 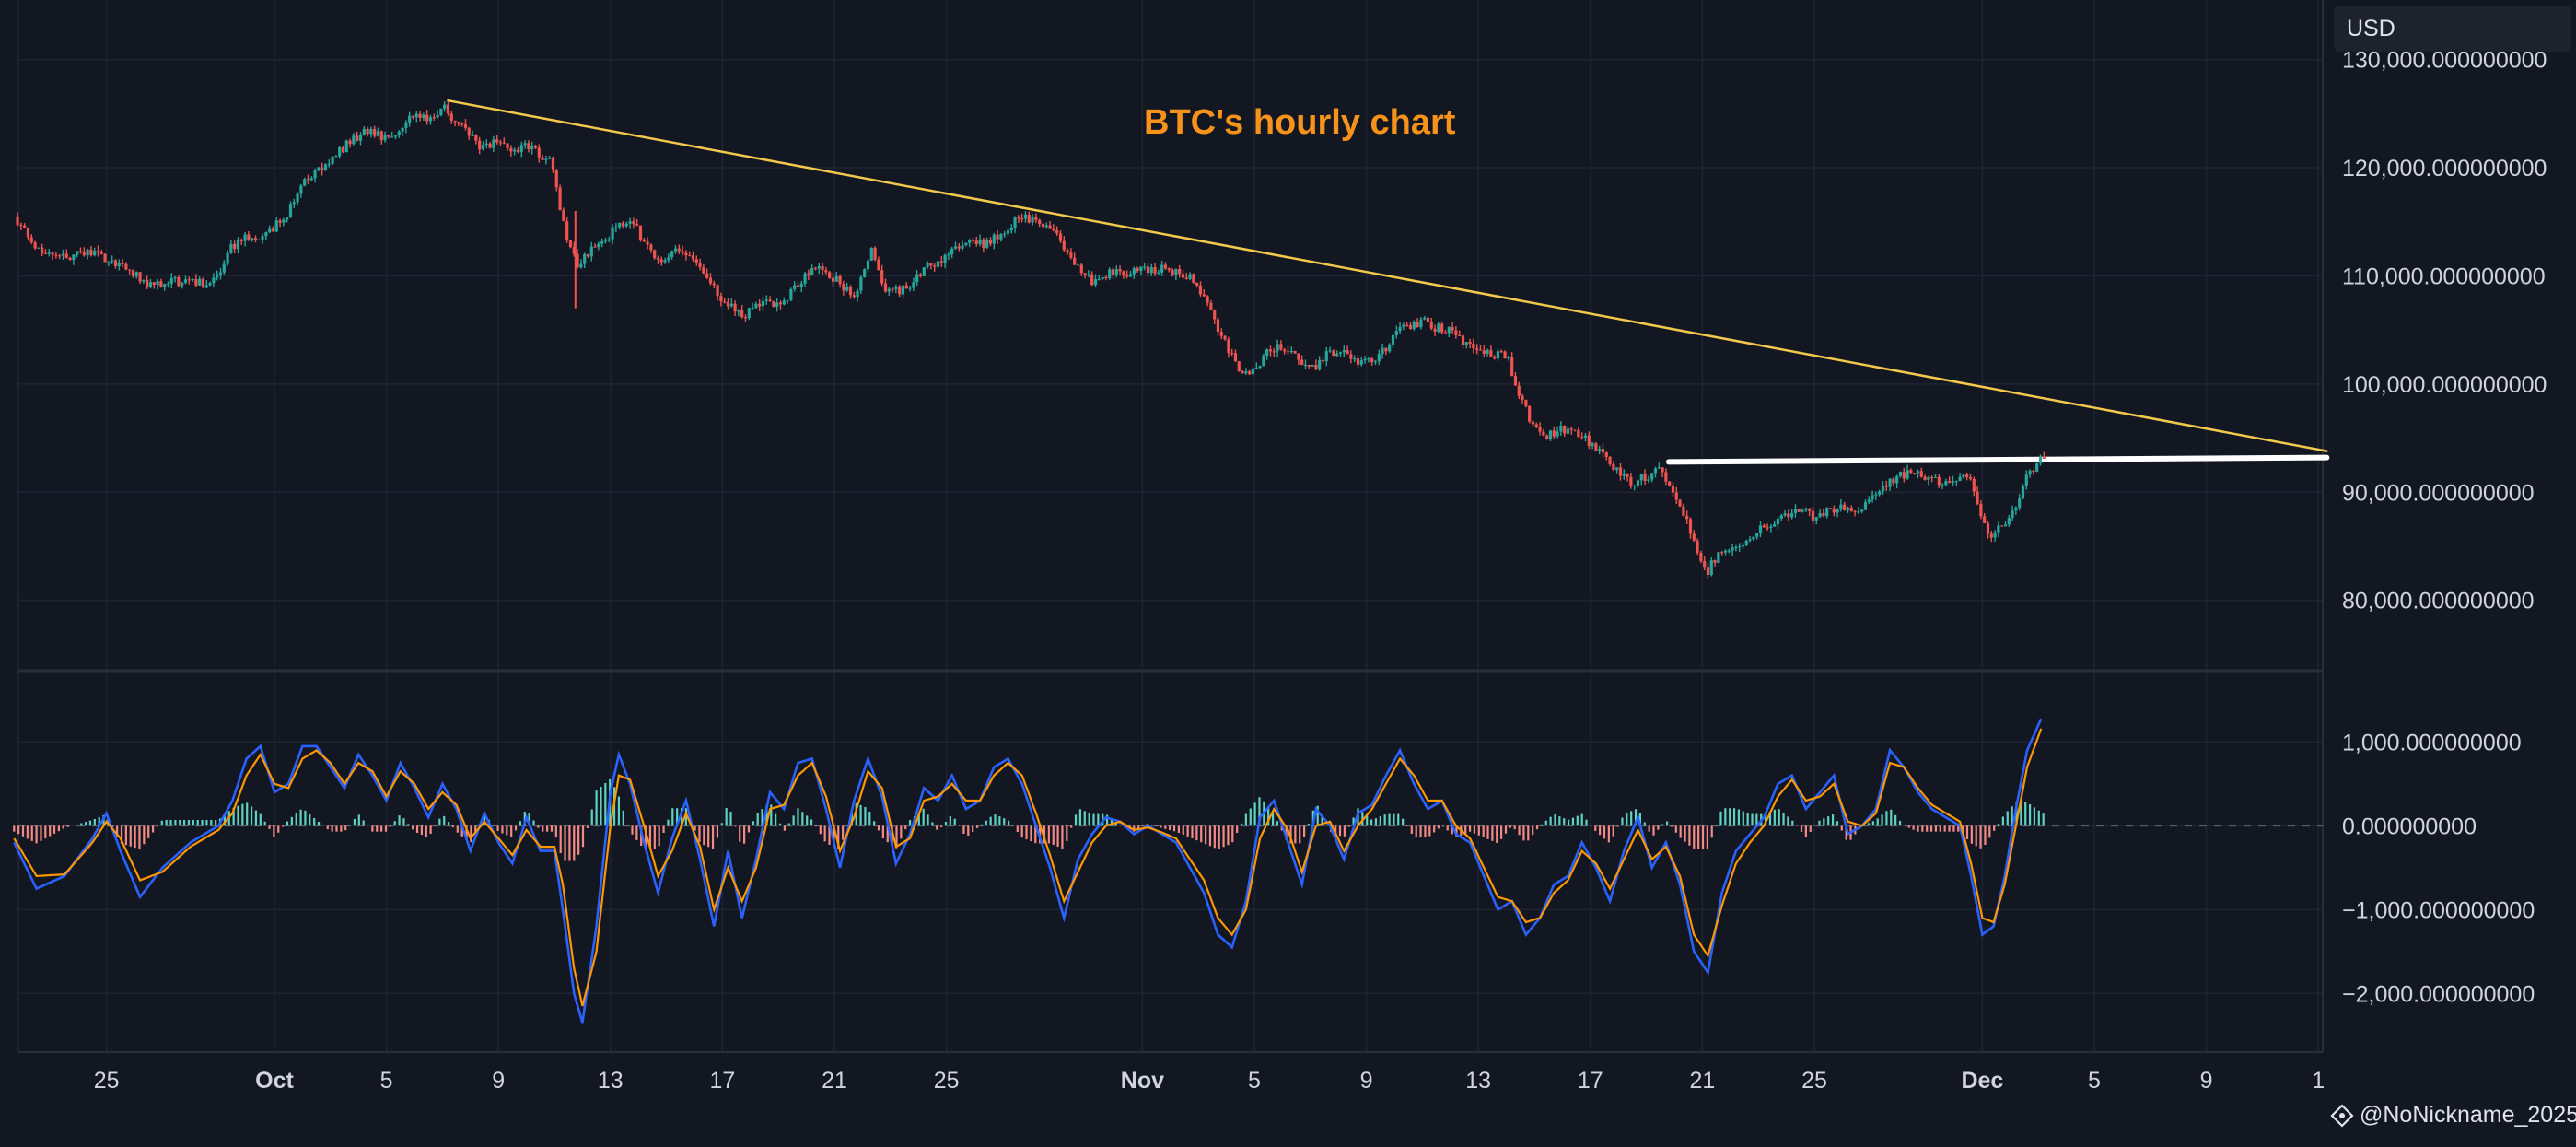 I want to click on price-axis-label: 110,000.000000000, so click(x=2444, y=276).